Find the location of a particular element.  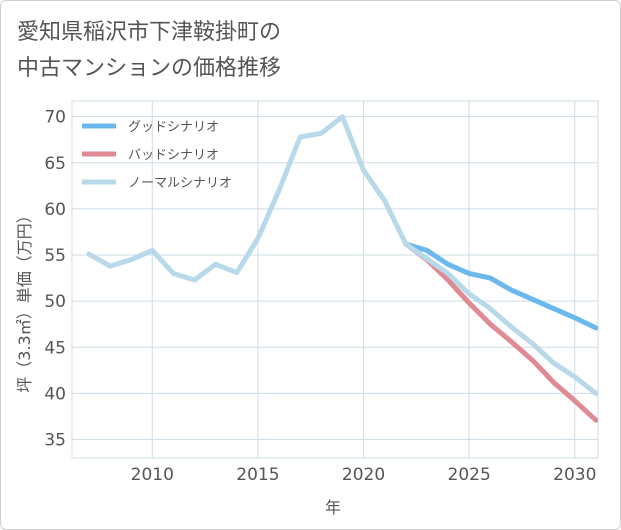

legend-label-0: グッドシナリオ is located at coordinates (173, 127).